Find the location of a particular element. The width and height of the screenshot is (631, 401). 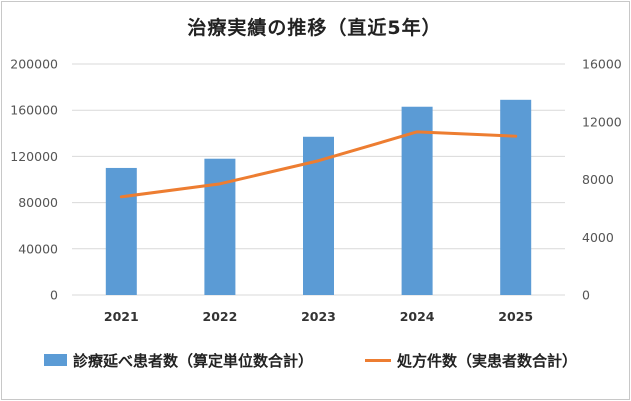

y-right-tick-label: 4000 is located at coordinates (598, 237).